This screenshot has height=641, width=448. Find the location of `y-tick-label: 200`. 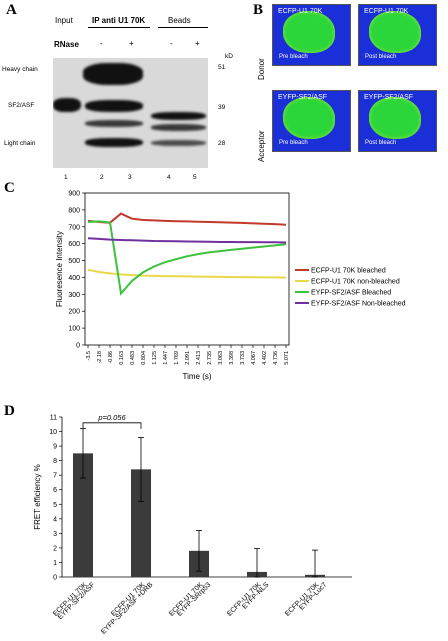

y-tick-label: 200 is located at coordinates (74, 312).